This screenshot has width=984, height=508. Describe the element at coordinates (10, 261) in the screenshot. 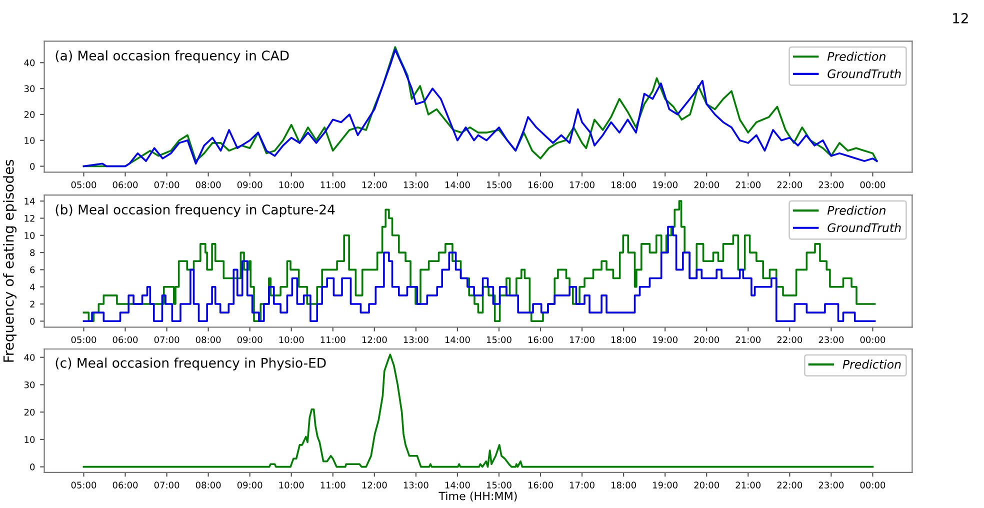

I see `y-axis-title: Frequency of eating episodes` at that location.